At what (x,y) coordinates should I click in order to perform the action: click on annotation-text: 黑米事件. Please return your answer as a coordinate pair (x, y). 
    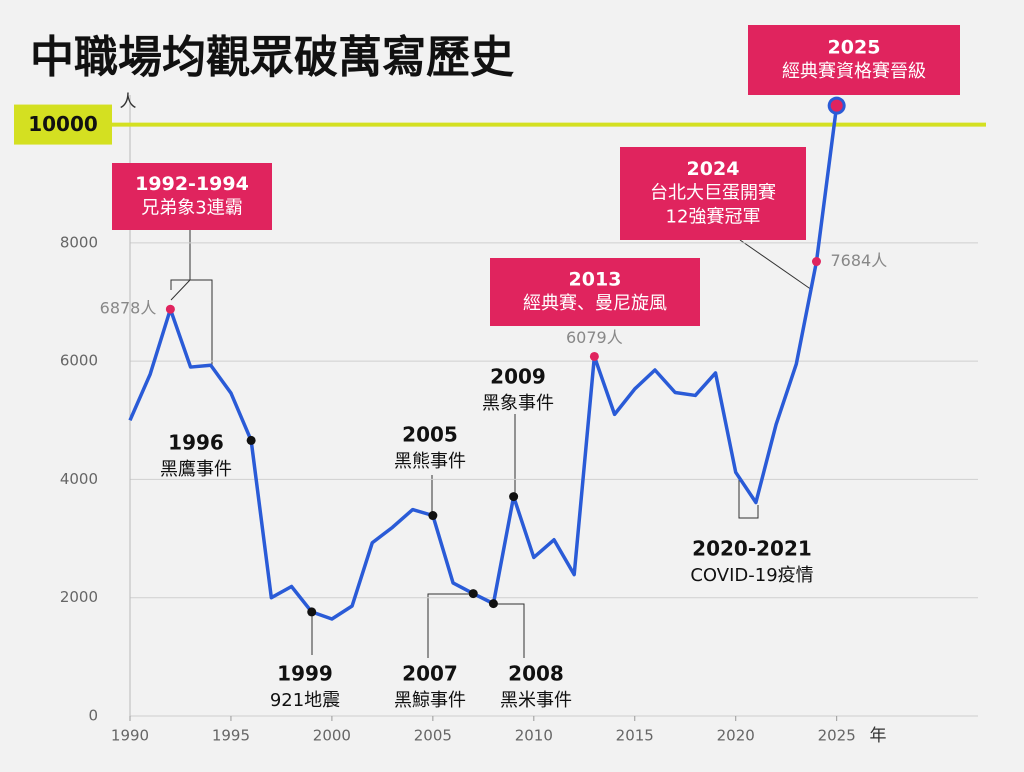
    Looking at the image, I should click on (536, 700).